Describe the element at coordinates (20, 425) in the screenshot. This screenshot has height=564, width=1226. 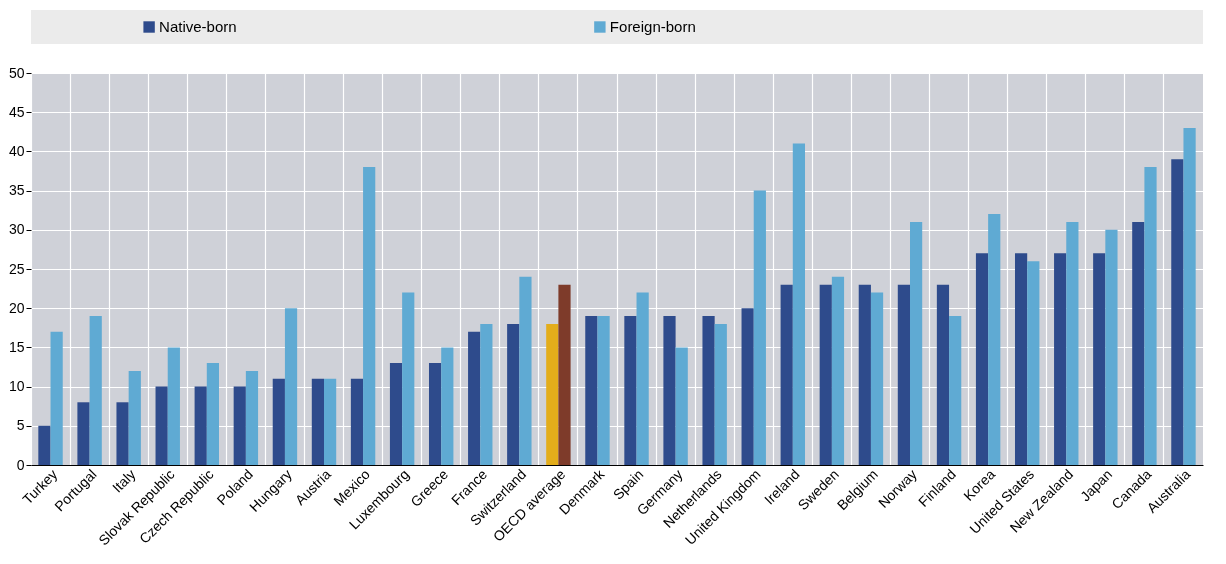
I see `y-tick-label: 5` at that location.